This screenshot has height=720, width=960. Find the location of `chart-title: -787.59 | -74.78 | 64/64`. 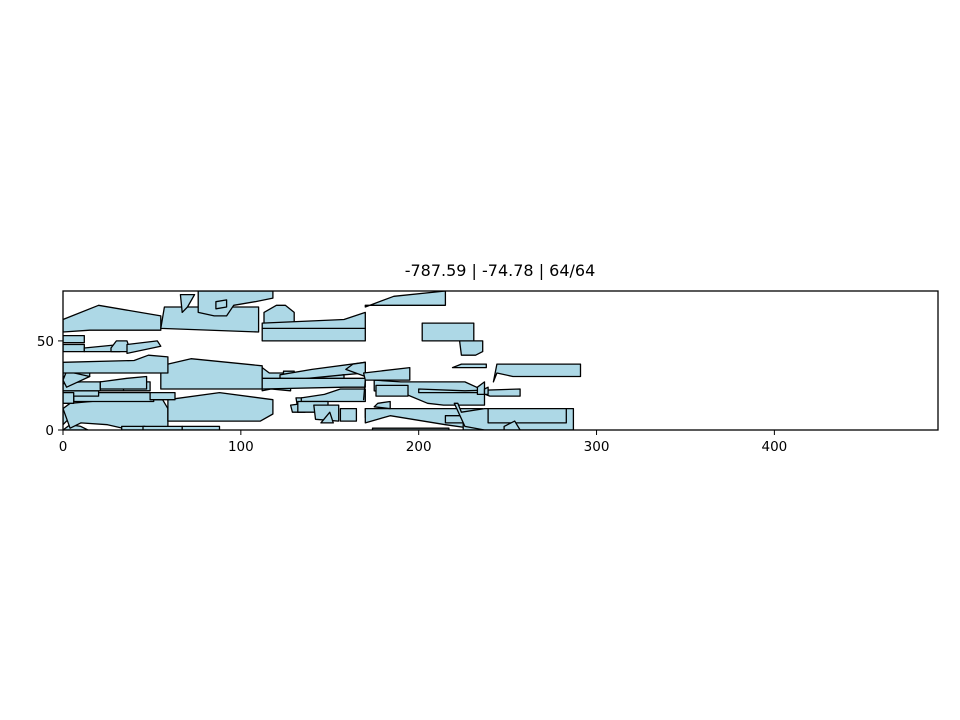

chart-title: -787.59 | -74.78 | 64/64 is located at coordinates (500, 270).